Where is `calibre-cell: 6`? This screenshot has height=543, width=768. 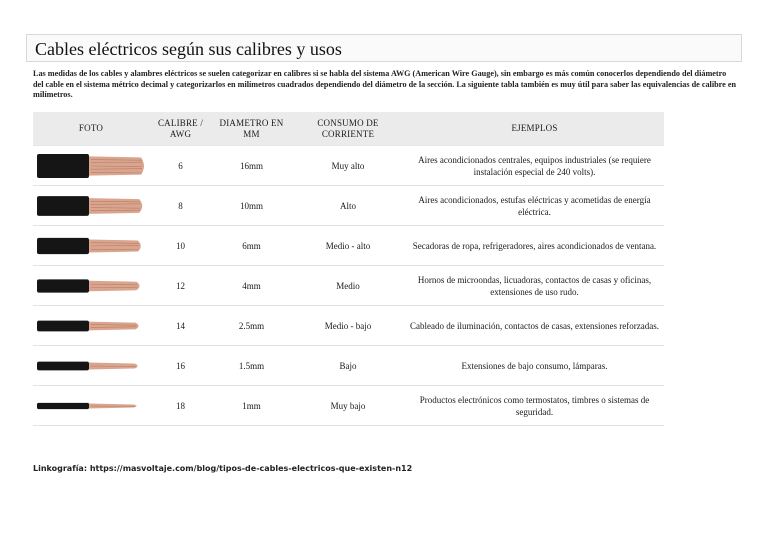
calibre-cell: 6 is located at coordinates (180, 165).